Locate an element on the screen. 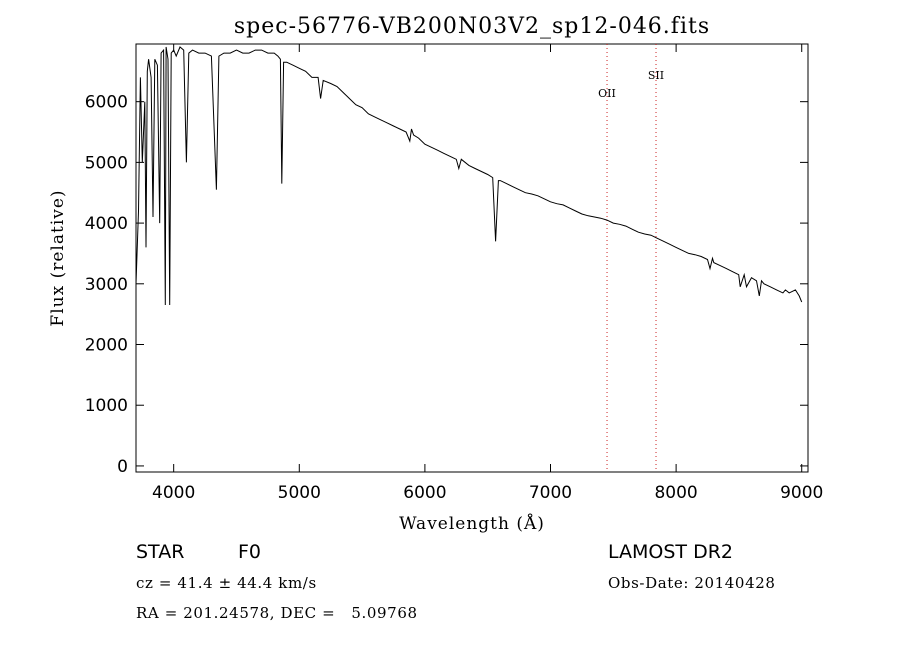 This screenshot has height=650, width=900. spectral-subclass: F0 is located at coordinates (250, 552).